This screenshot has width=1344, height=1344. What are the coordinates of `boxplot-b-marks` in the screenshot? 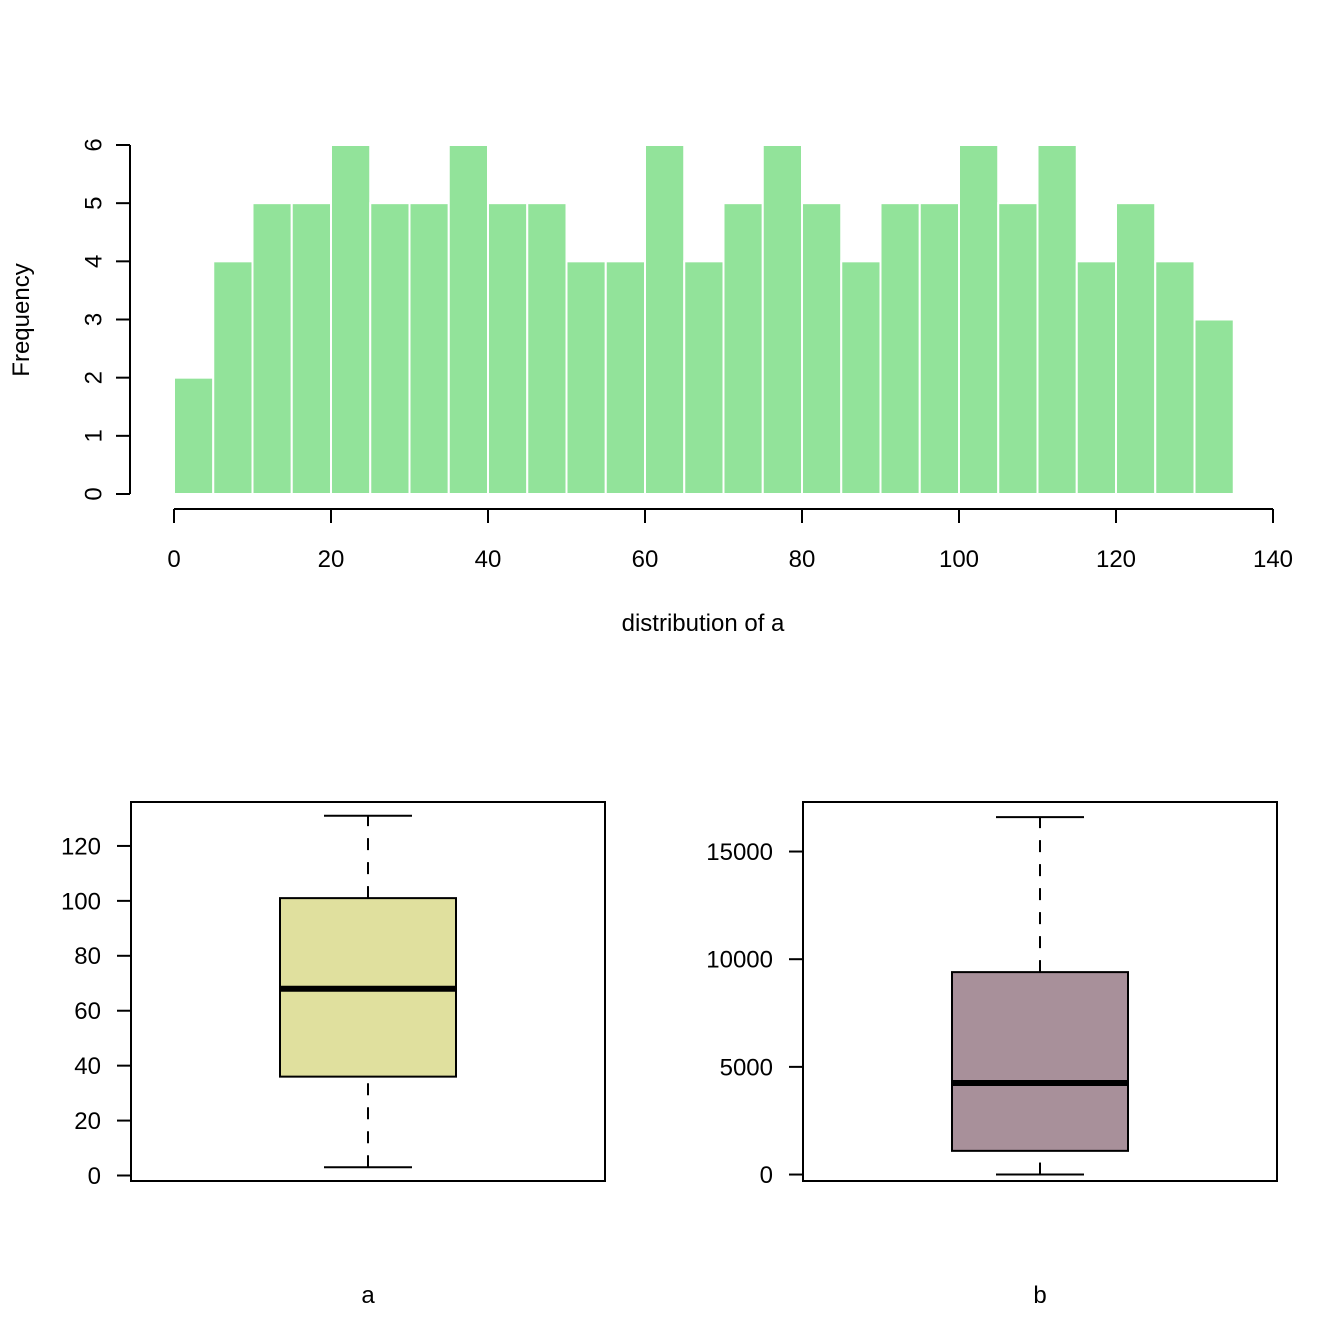 It's located at (1040, 996).